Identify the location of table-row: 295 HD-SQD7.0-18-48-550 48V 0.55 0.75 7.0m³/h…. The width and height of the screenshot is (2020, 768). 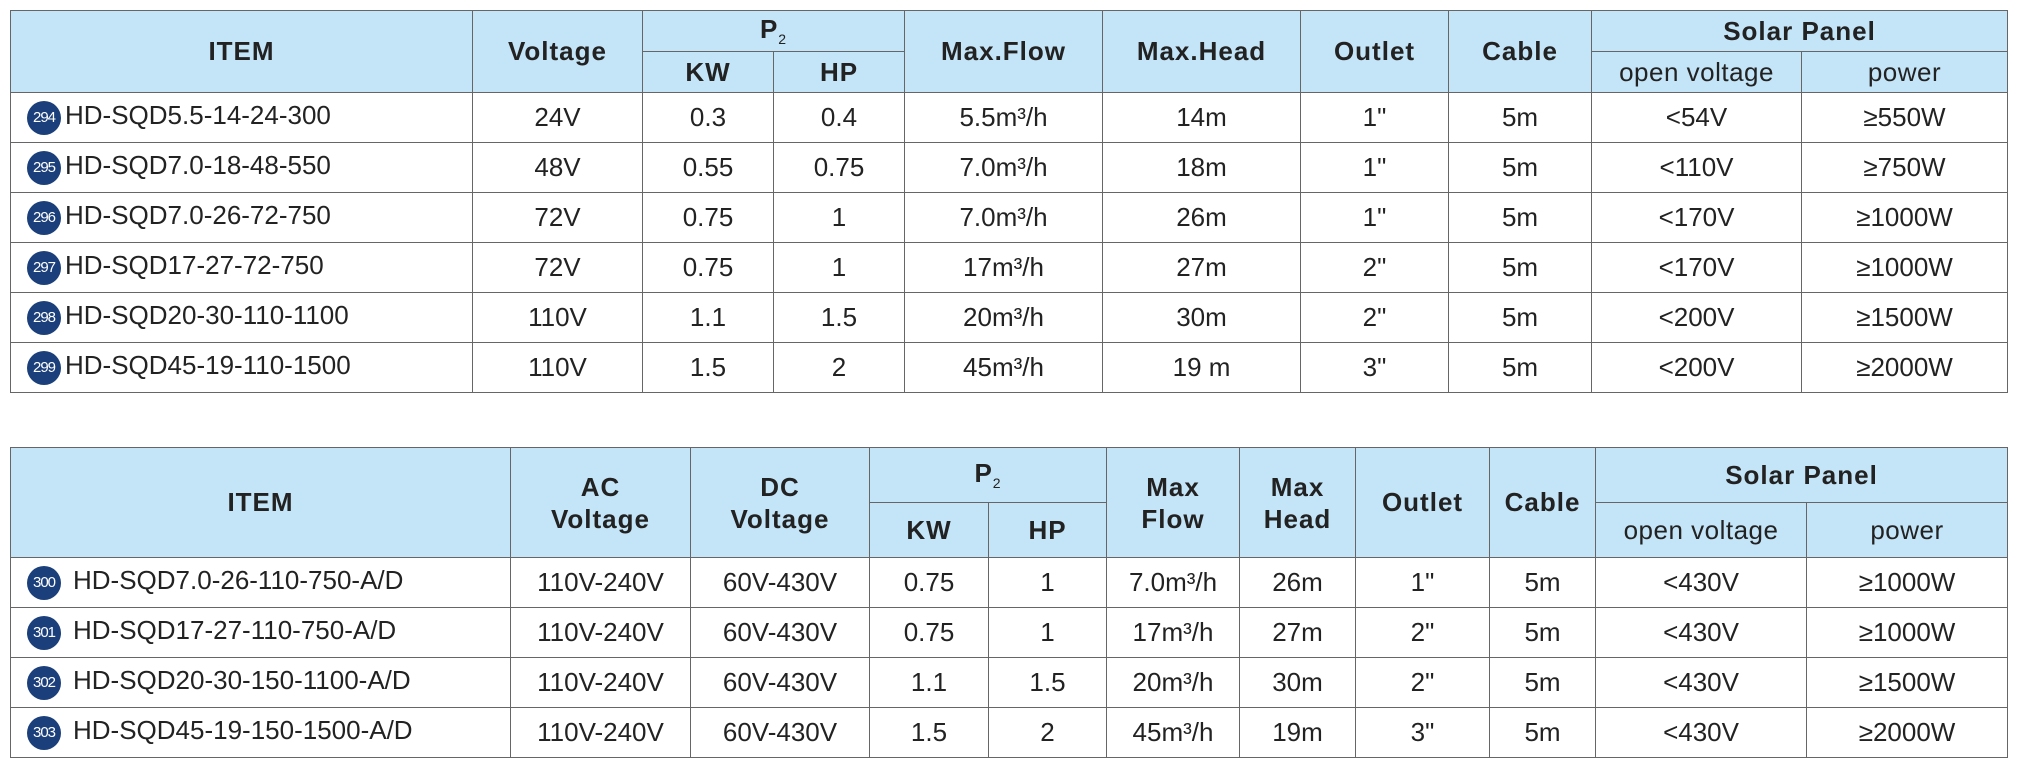
(1009, 167).